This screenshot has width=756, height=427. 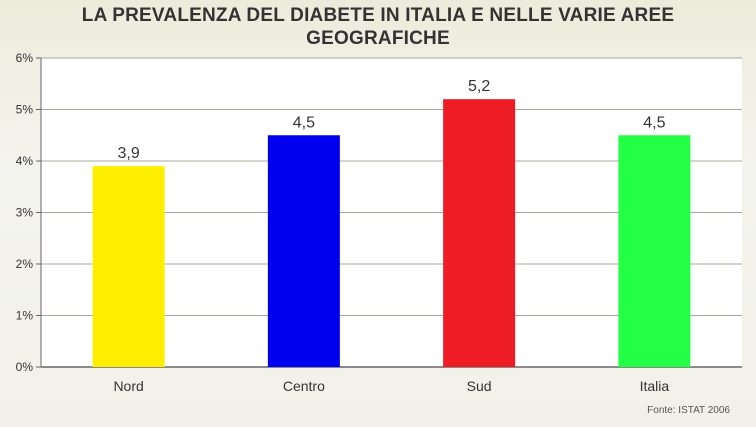 I want to click on y-tick-label: 4%, so click(x=25, y=161).